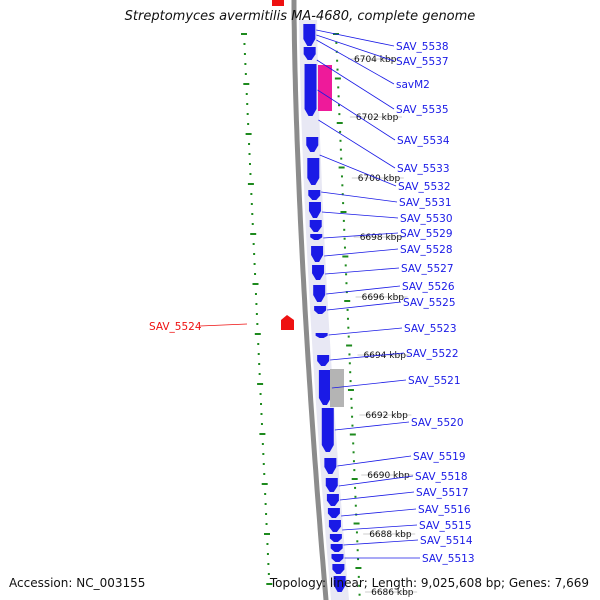  I want to click on gene-label: SAV_5522, so click(432, 354).